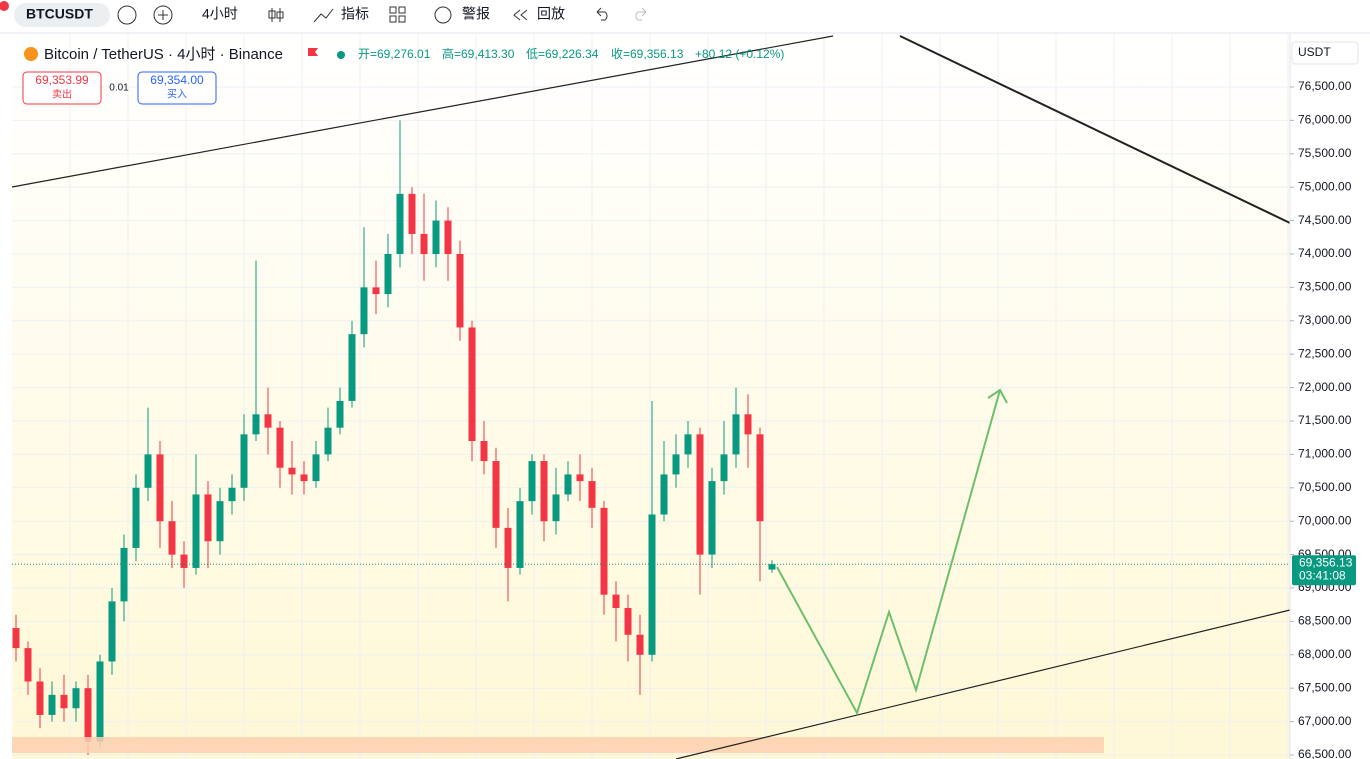  Describe the element at coordinates (476, 14) in the screenshot. I see `alerts: 警报` at that location.